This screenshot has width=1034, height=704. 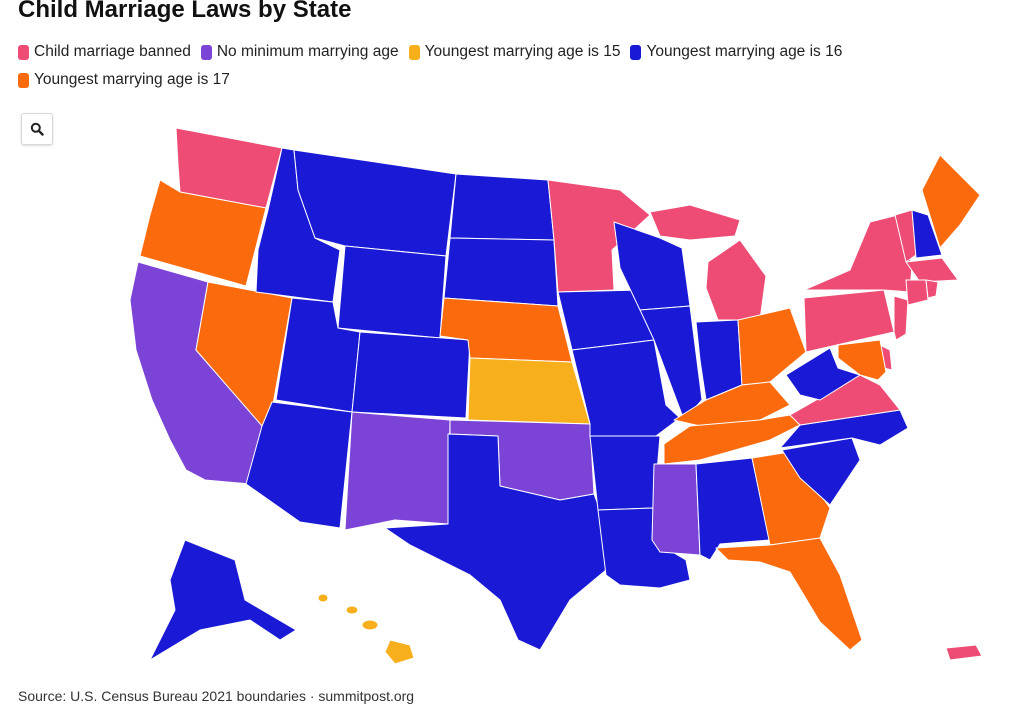 What do you see at coordinates (185, 11) in the screenshot?
I see `map-title: Child Marriage Laws by State` at bounding box center [185, 11].